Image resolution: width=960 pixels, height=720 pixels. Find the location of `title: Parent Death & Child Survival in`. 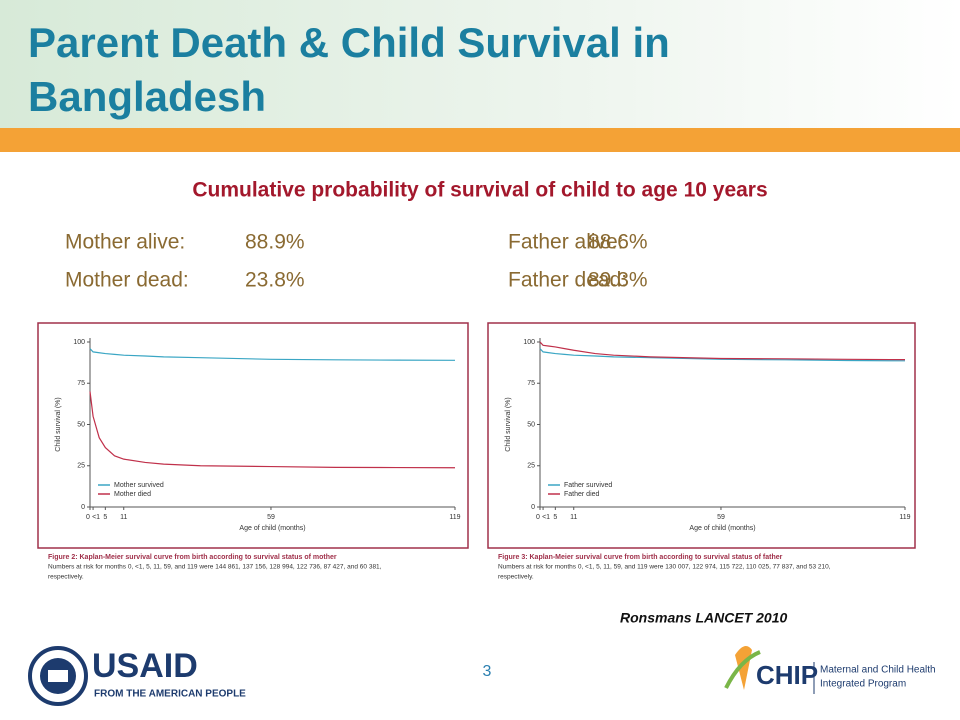

title: Parent Death & Child Survival in is located at coordinates (349, 42).